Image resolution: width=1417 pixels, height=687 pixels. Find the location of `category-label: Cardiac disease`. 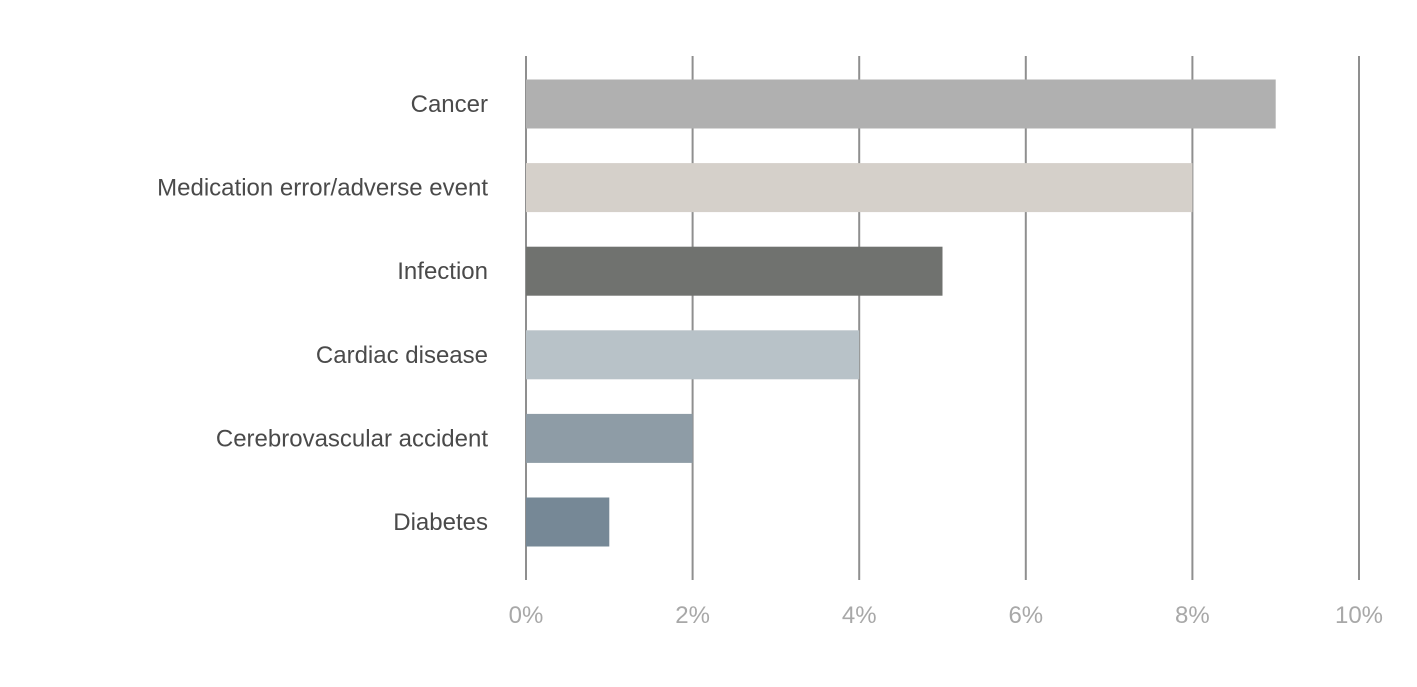

category-label: Cardiac disease is located at coordinates (402, 355).